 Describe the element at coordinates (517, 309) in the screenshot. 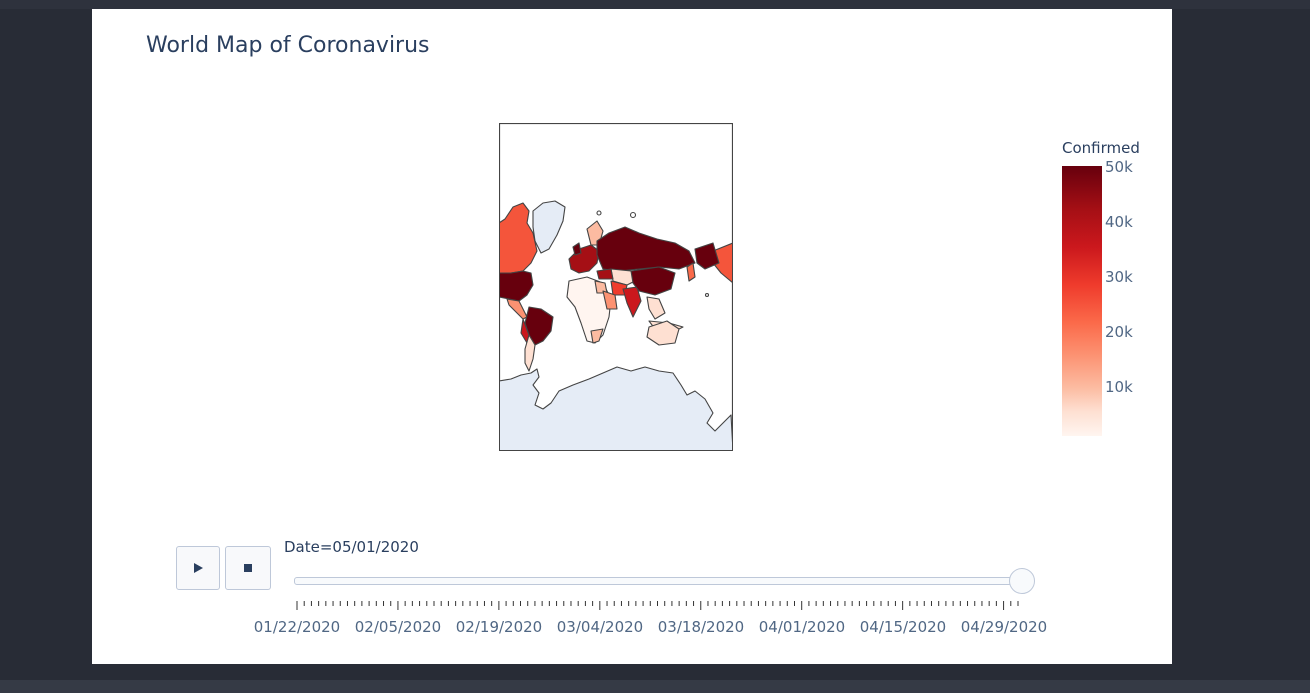

I see `mexico` at that location.